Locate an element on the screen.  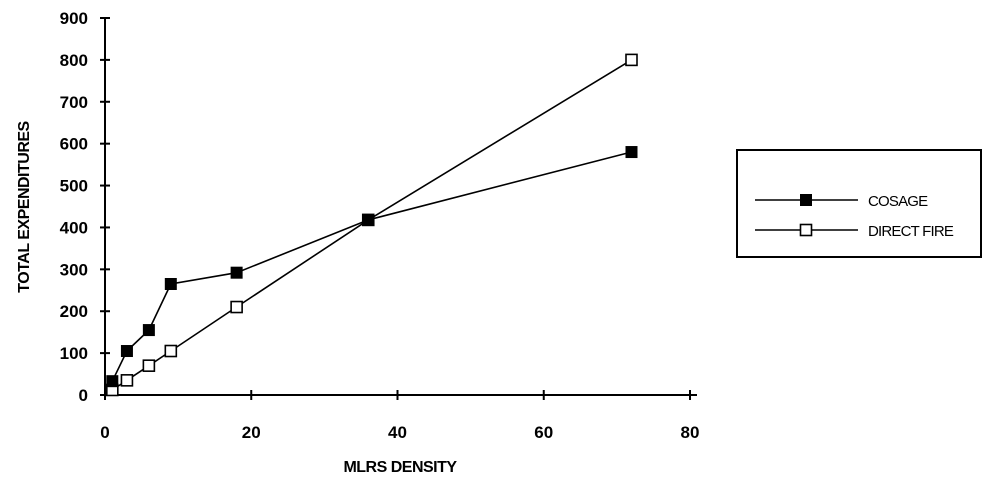
legend-label: DIRECT FIRE is located at coordinates (911, 231).